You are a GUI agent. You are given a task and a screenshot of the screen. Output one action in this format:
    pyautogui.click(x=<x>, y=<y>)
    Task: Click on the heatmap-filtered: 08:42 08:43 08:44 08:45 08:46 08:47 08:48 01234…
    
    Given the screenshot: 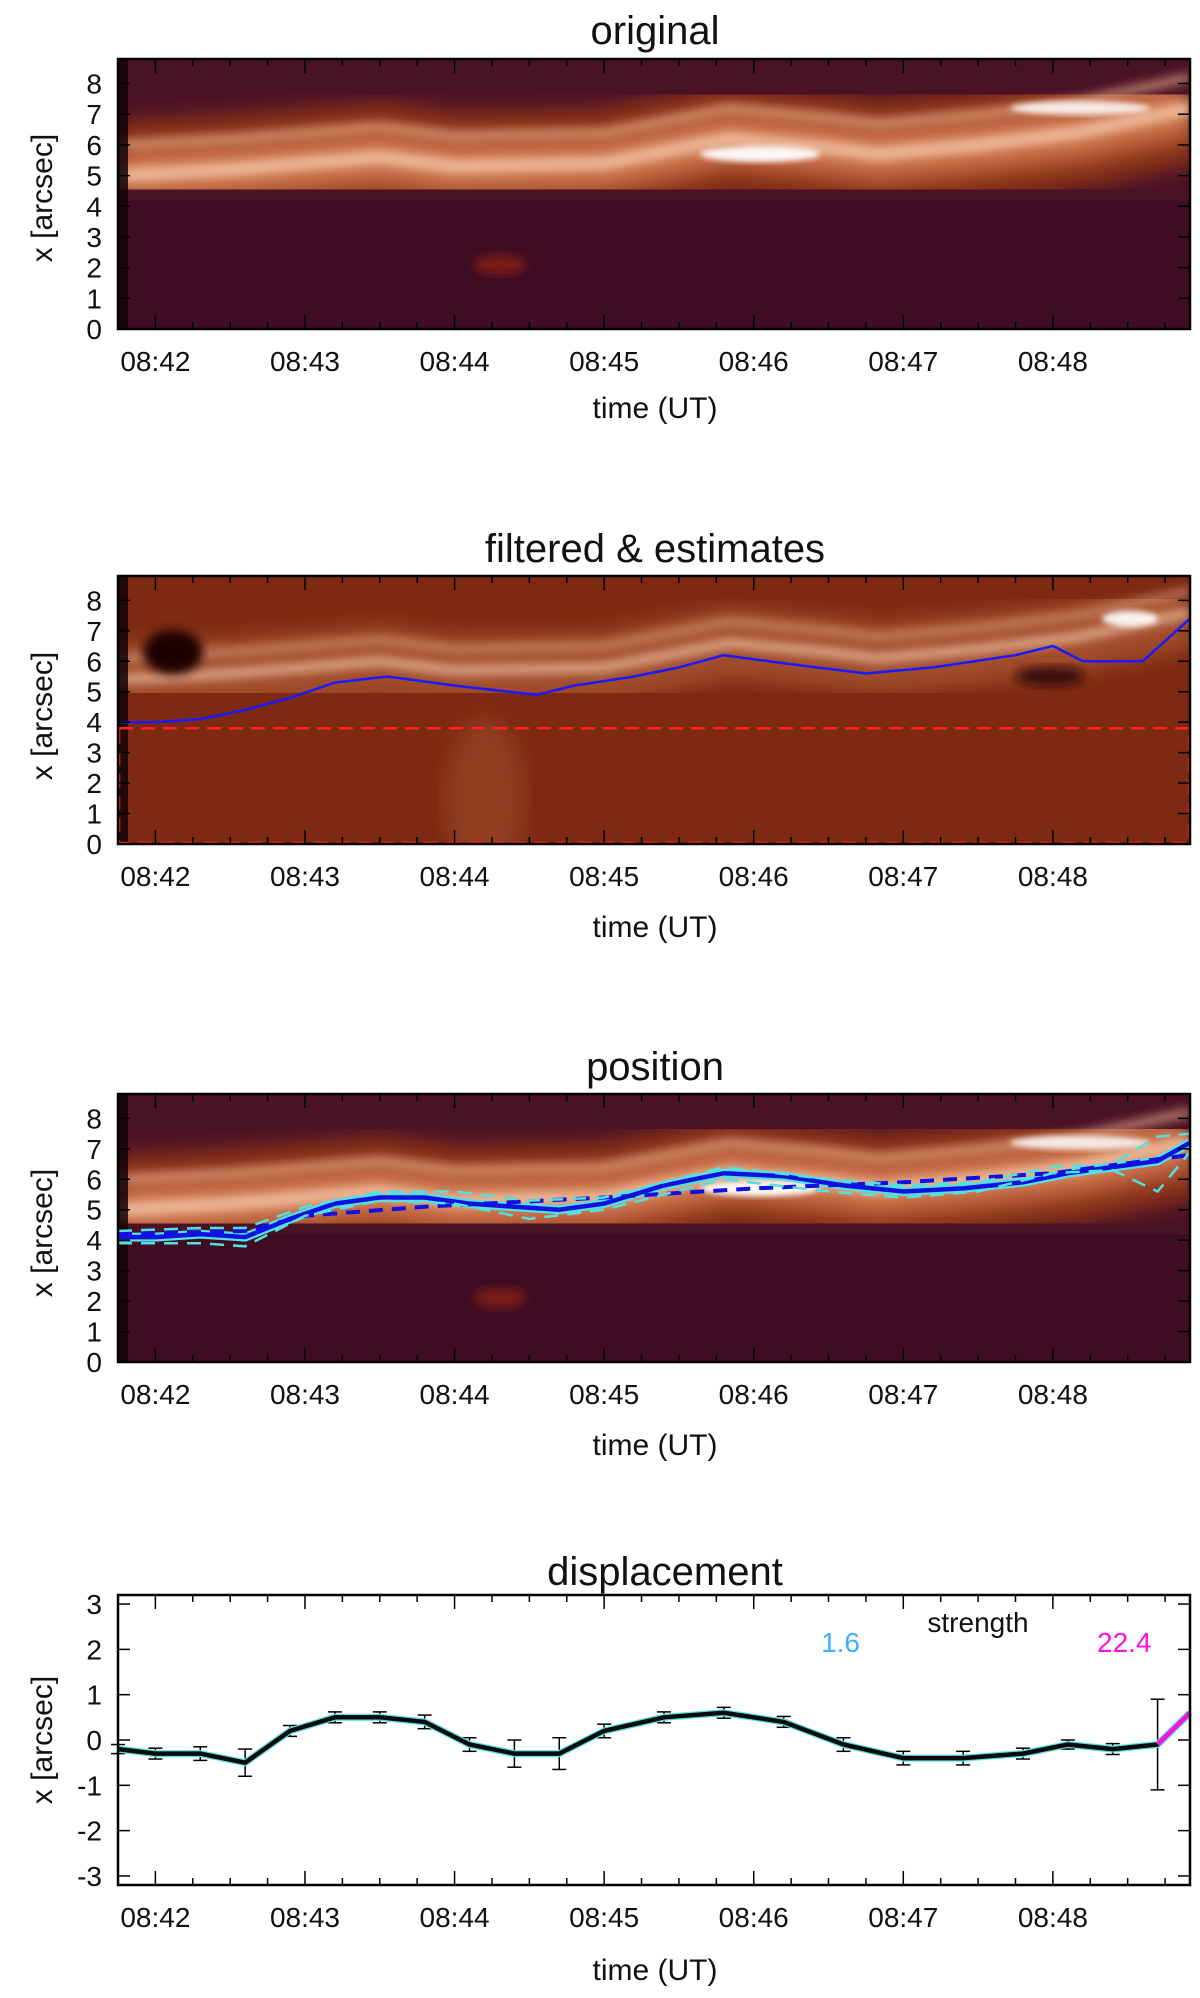 What is the action you would take?
    pyautogui.click(x=639, y=733)
    